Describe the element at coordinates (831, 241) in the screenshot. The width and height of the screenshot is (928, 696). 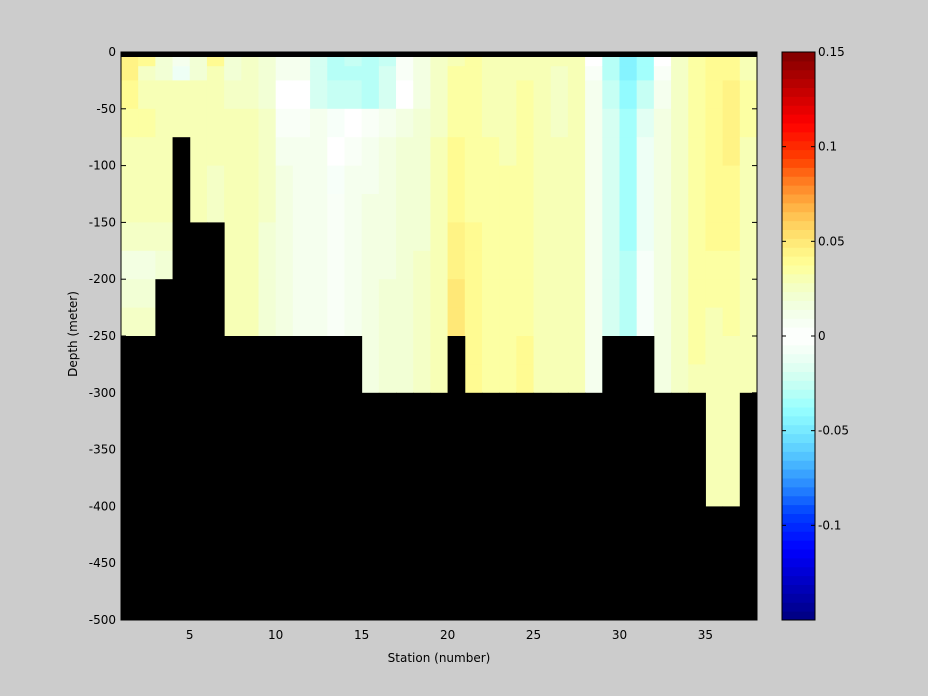
I see `colorbar-tick-label: 0.05` at that location.